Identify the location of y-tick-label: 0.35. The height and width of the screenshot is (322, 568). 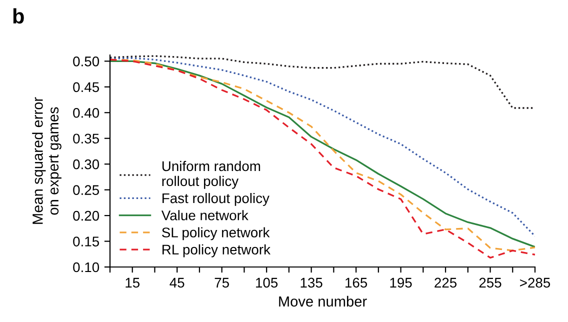
(86, 139).